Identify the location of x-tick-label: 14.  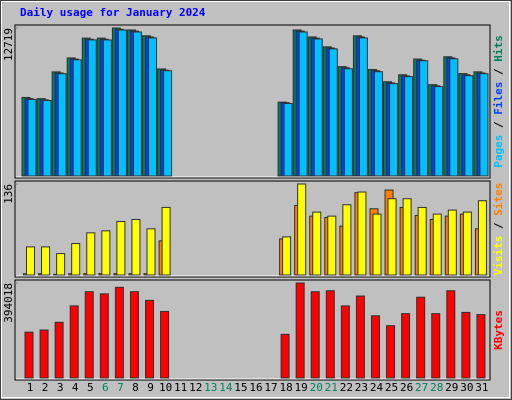
(226, 387).